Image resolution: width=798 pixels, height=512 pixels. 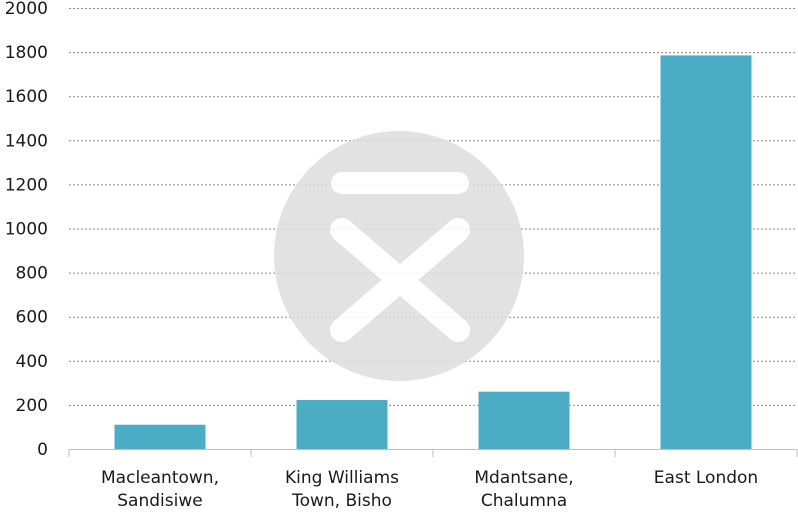 I want to click on x-category-label: Macleantown, Sandisiwe, so click(x=160, y=489).